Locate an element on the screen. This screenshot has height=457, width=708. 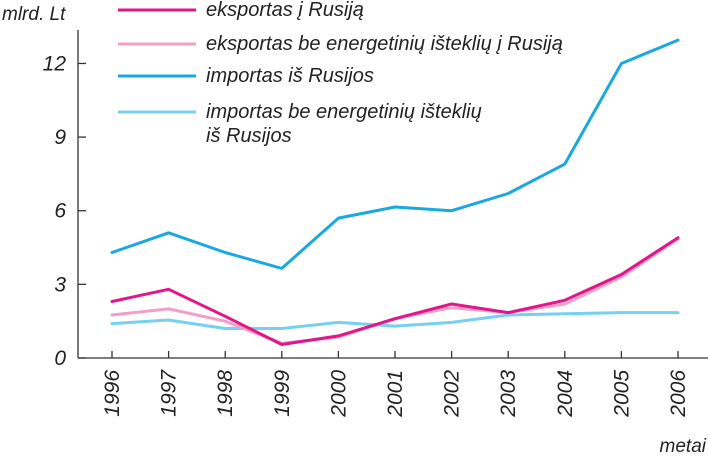
x-tick-label: 2005 is located at coordinates (621, 394).